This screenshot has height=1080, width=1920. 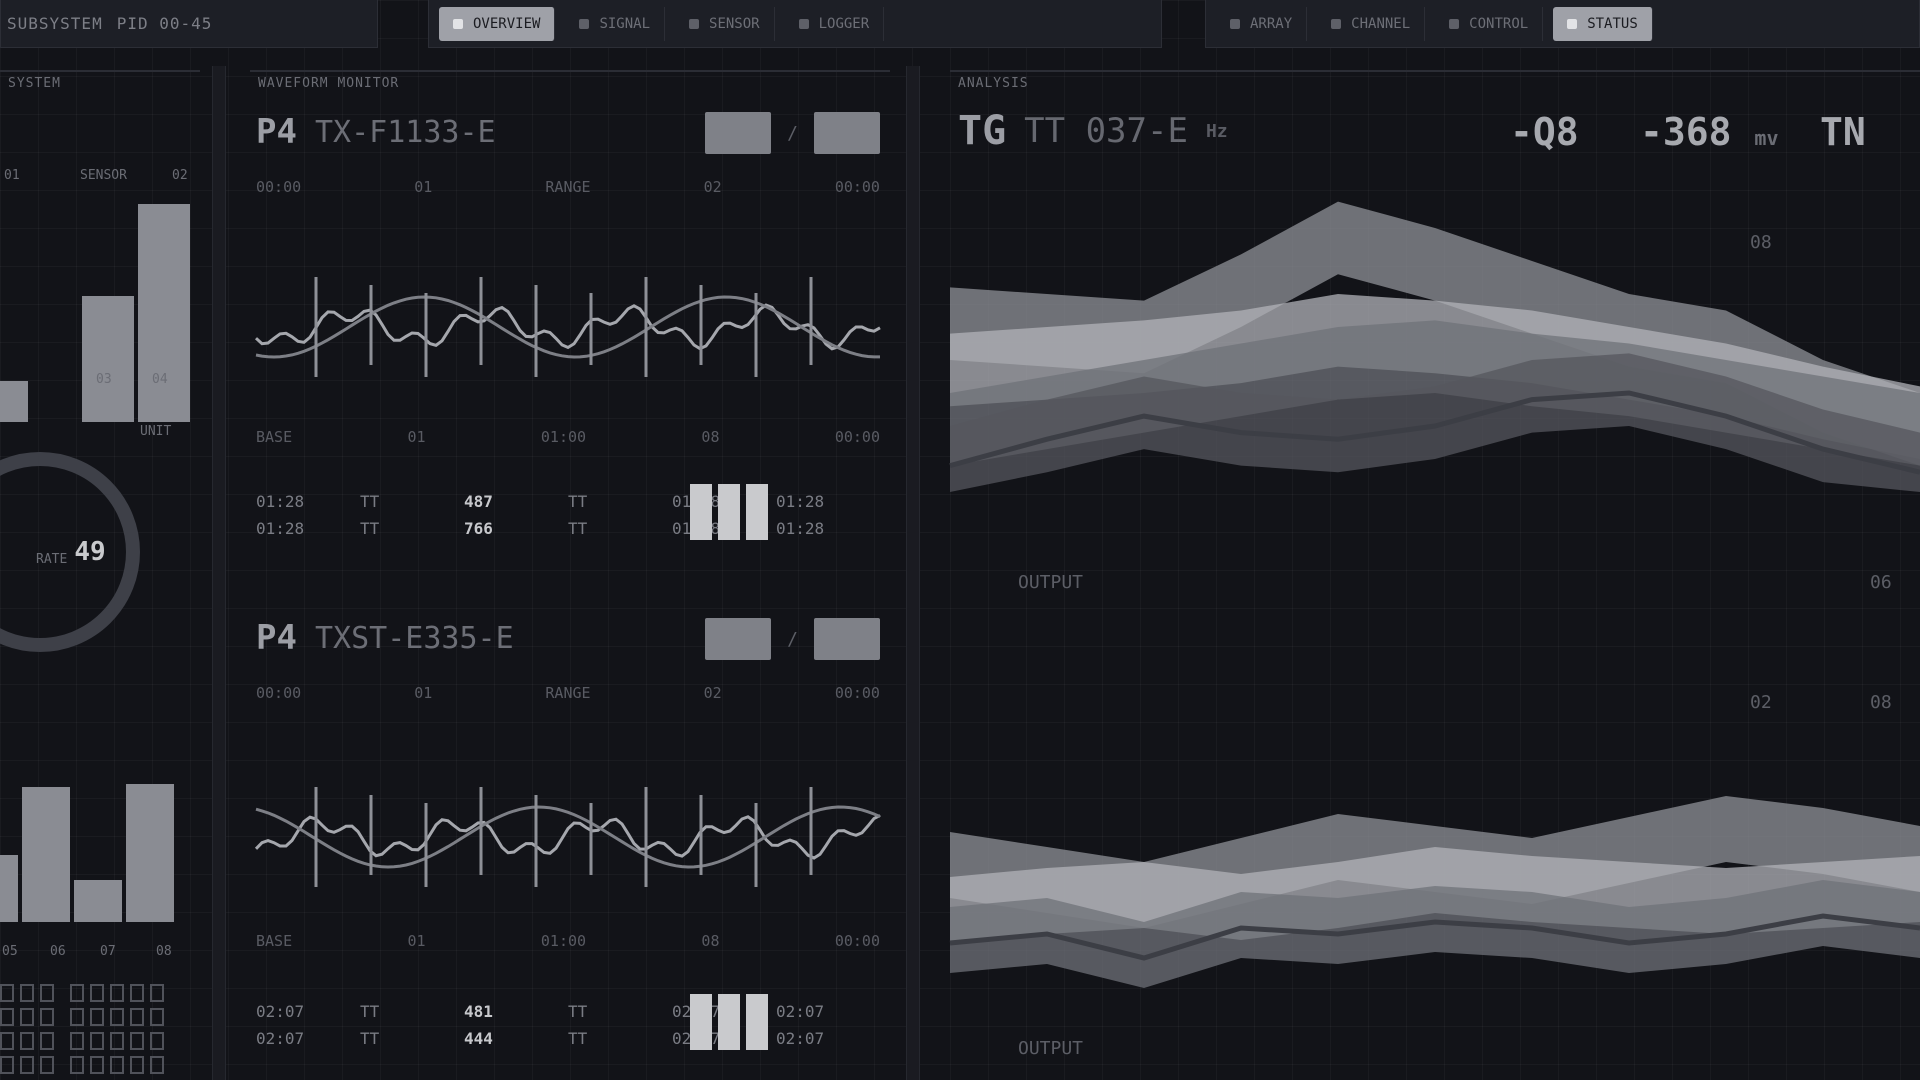 I want to click on status-matrix-left, so click(x=27, y=1029).